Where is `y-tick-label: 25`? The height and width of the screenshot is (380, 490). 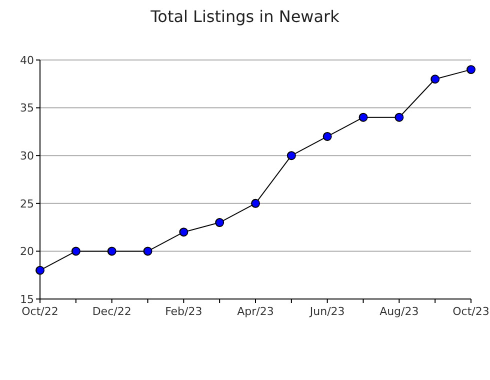
y-tick-label: 25 is located at coordinates (27, 203).